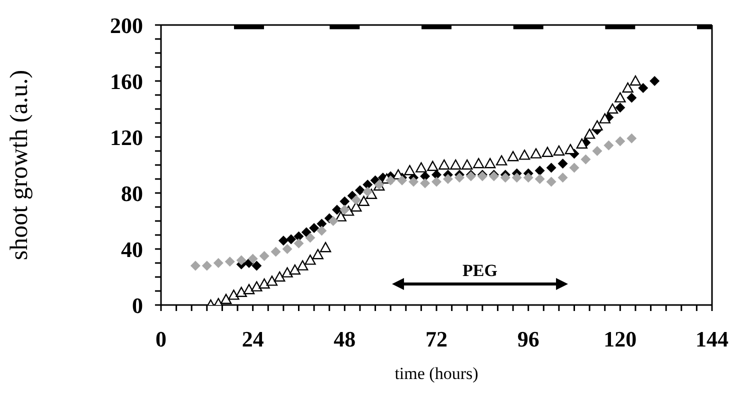  What do you see at coordinates (528, 339) in the screenshot?
I see `x-tick-label: 96` at bounding box center [528, 339].